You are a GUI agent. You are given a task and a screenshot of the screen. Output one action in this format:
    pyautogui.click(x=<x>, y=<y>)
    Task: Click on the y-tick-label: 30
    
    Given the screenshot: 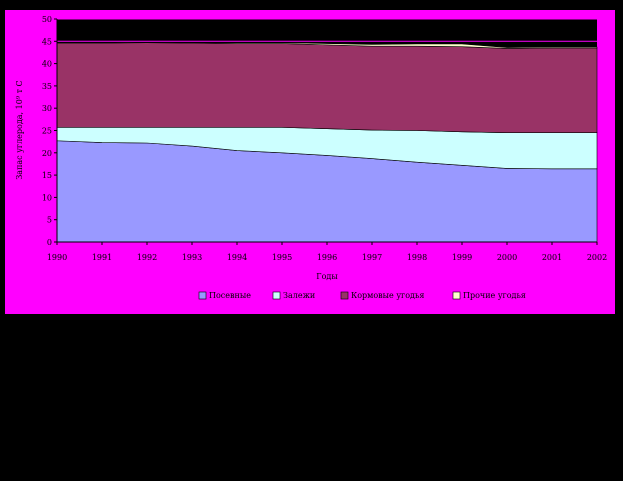 What is the action you would take?
    pyautogui.click(x=47, y=108)
    